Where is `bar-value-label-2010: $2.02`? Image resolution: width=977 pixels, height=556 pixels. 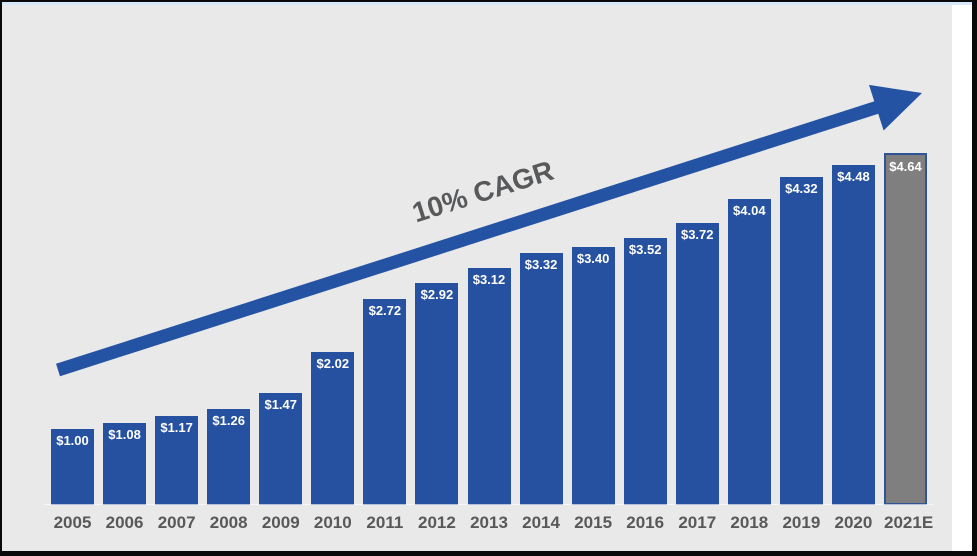
bar-value-label-2010: $2.02 is located at coordinates (333, 363).